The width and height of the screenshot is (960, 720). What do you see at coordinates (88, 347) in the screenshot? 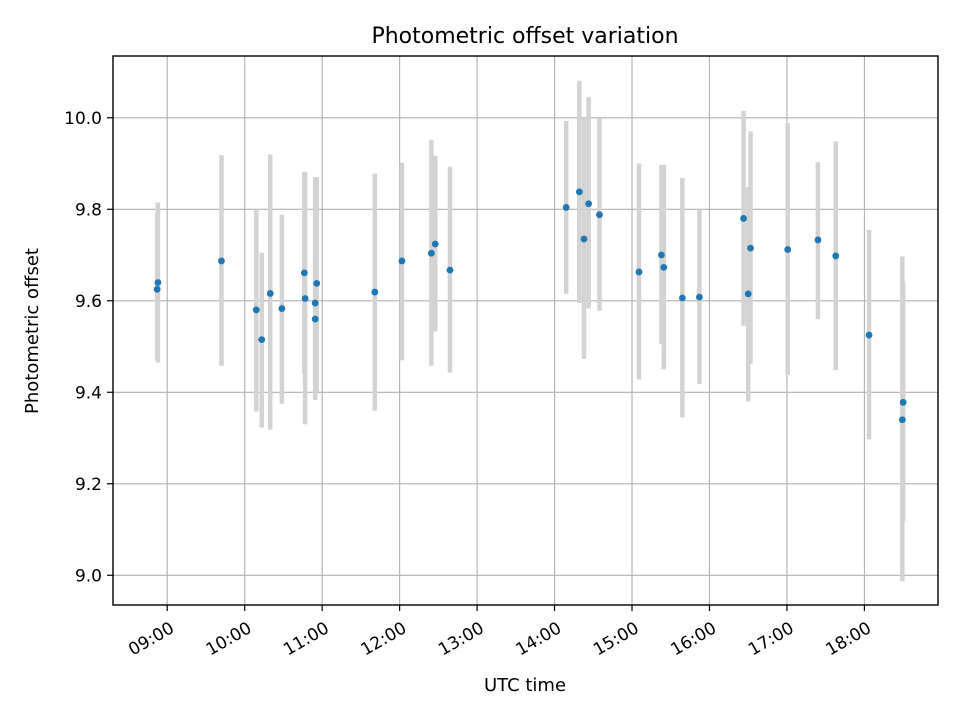
I see `y-axis-ticks: 9.0 9.2 9.4 9.6 9.8 10.0` at bounding box center [88, 347].